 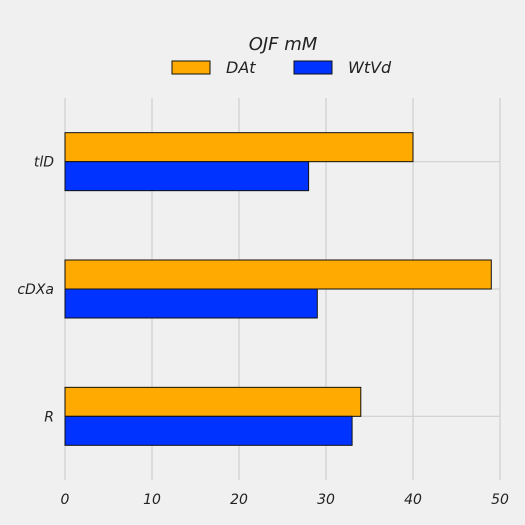 I want to click on legend-swatch-dat, so click(x=191, y=67).